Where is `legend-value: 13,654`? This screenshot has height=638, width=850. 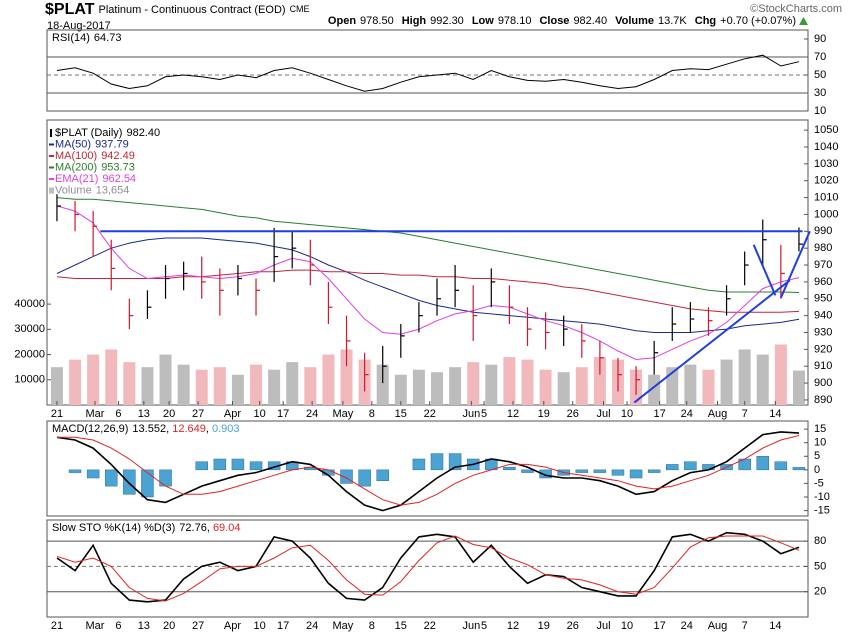
legend-value: 13,654 is located at coordinates (113, 190).